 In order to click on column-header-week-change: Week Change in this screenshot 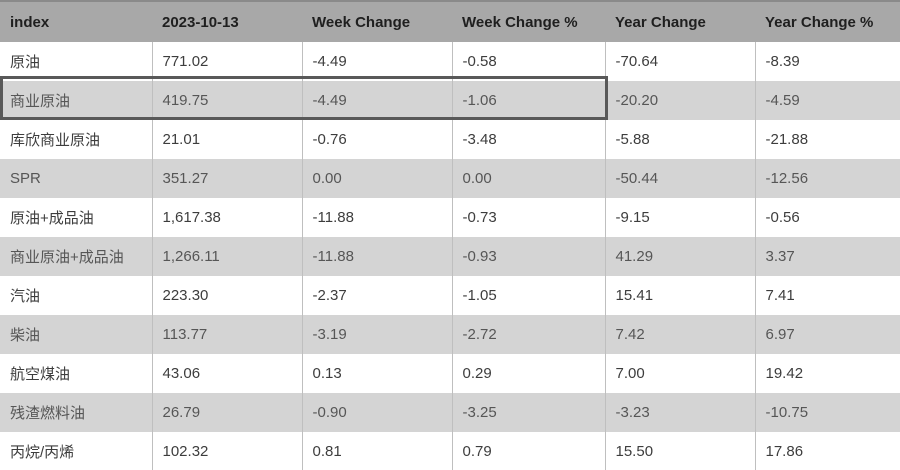, I will do `click(377, 21)`.